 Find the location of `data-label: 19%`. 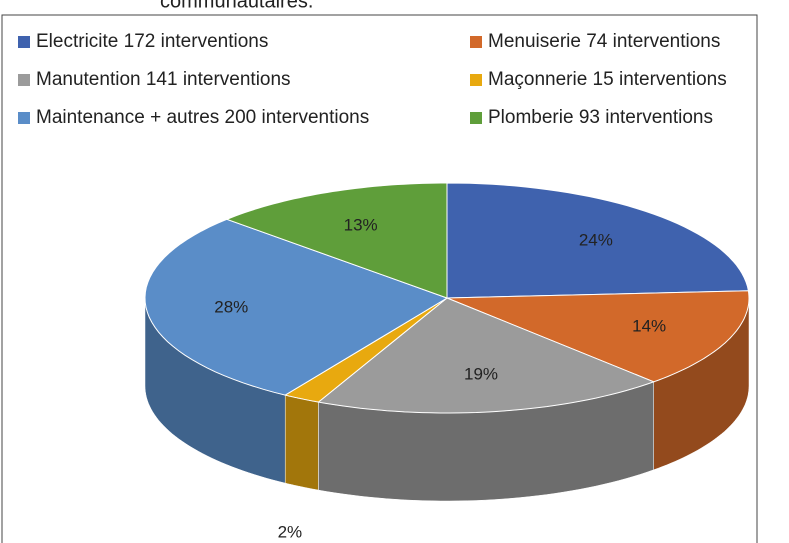

data-label: 19% is located at coordinates (481, 374).